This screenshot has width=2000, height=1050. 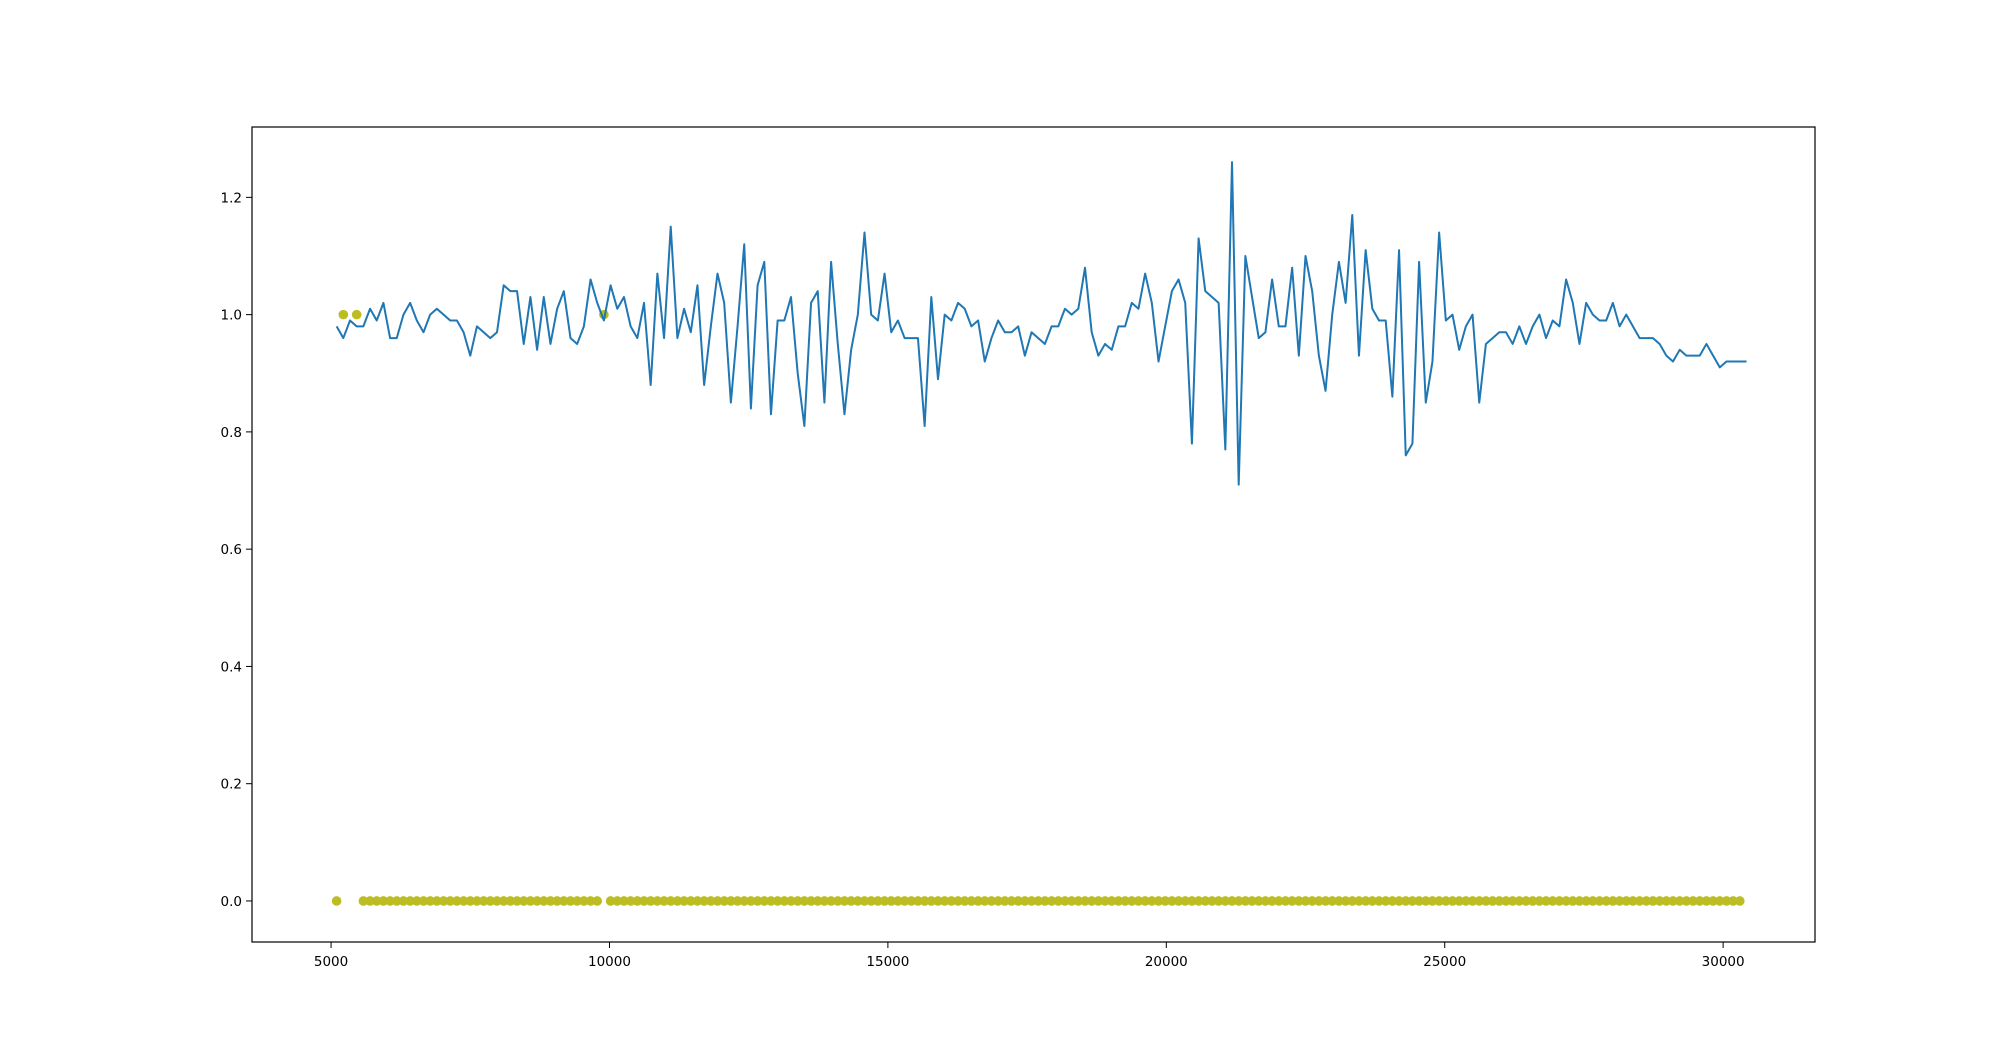 What do you see at coordinates (331, 962) in the screenshot?
I see `x-tick-label: 5000` at bounding box center [331, 962].